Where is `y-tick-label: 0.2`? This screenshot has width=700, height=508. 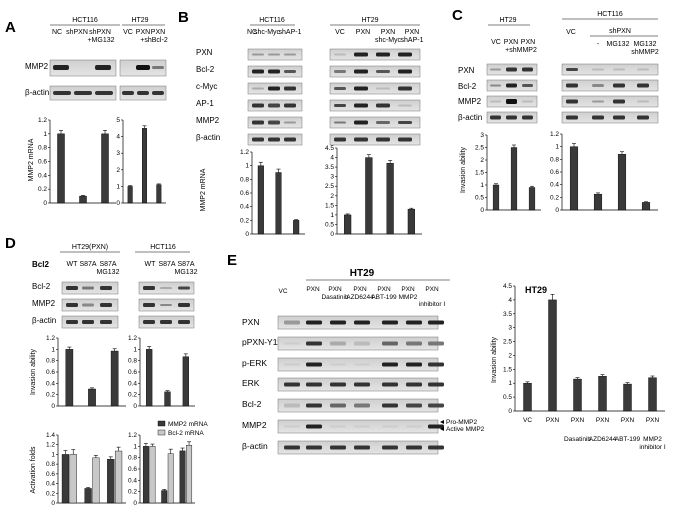 y-tick-label: 0.2 is located at coordinates (132, 492).